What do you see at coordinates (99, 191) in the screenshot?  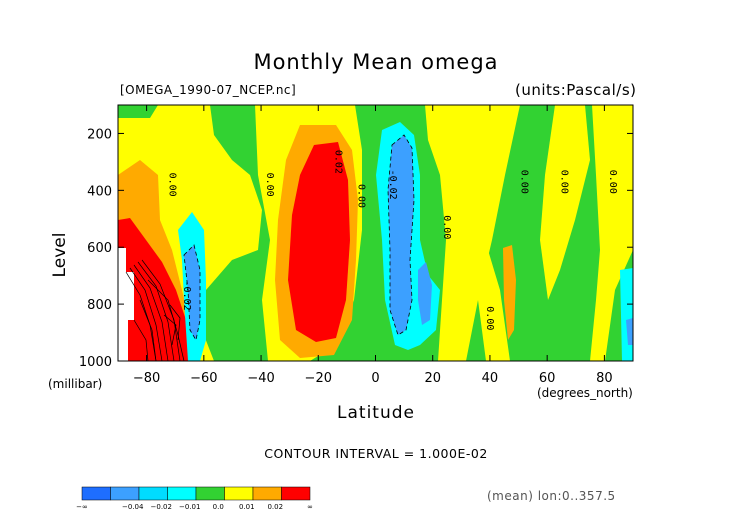 I see `y-tick-label: 400` at bounding box center [99, 191].